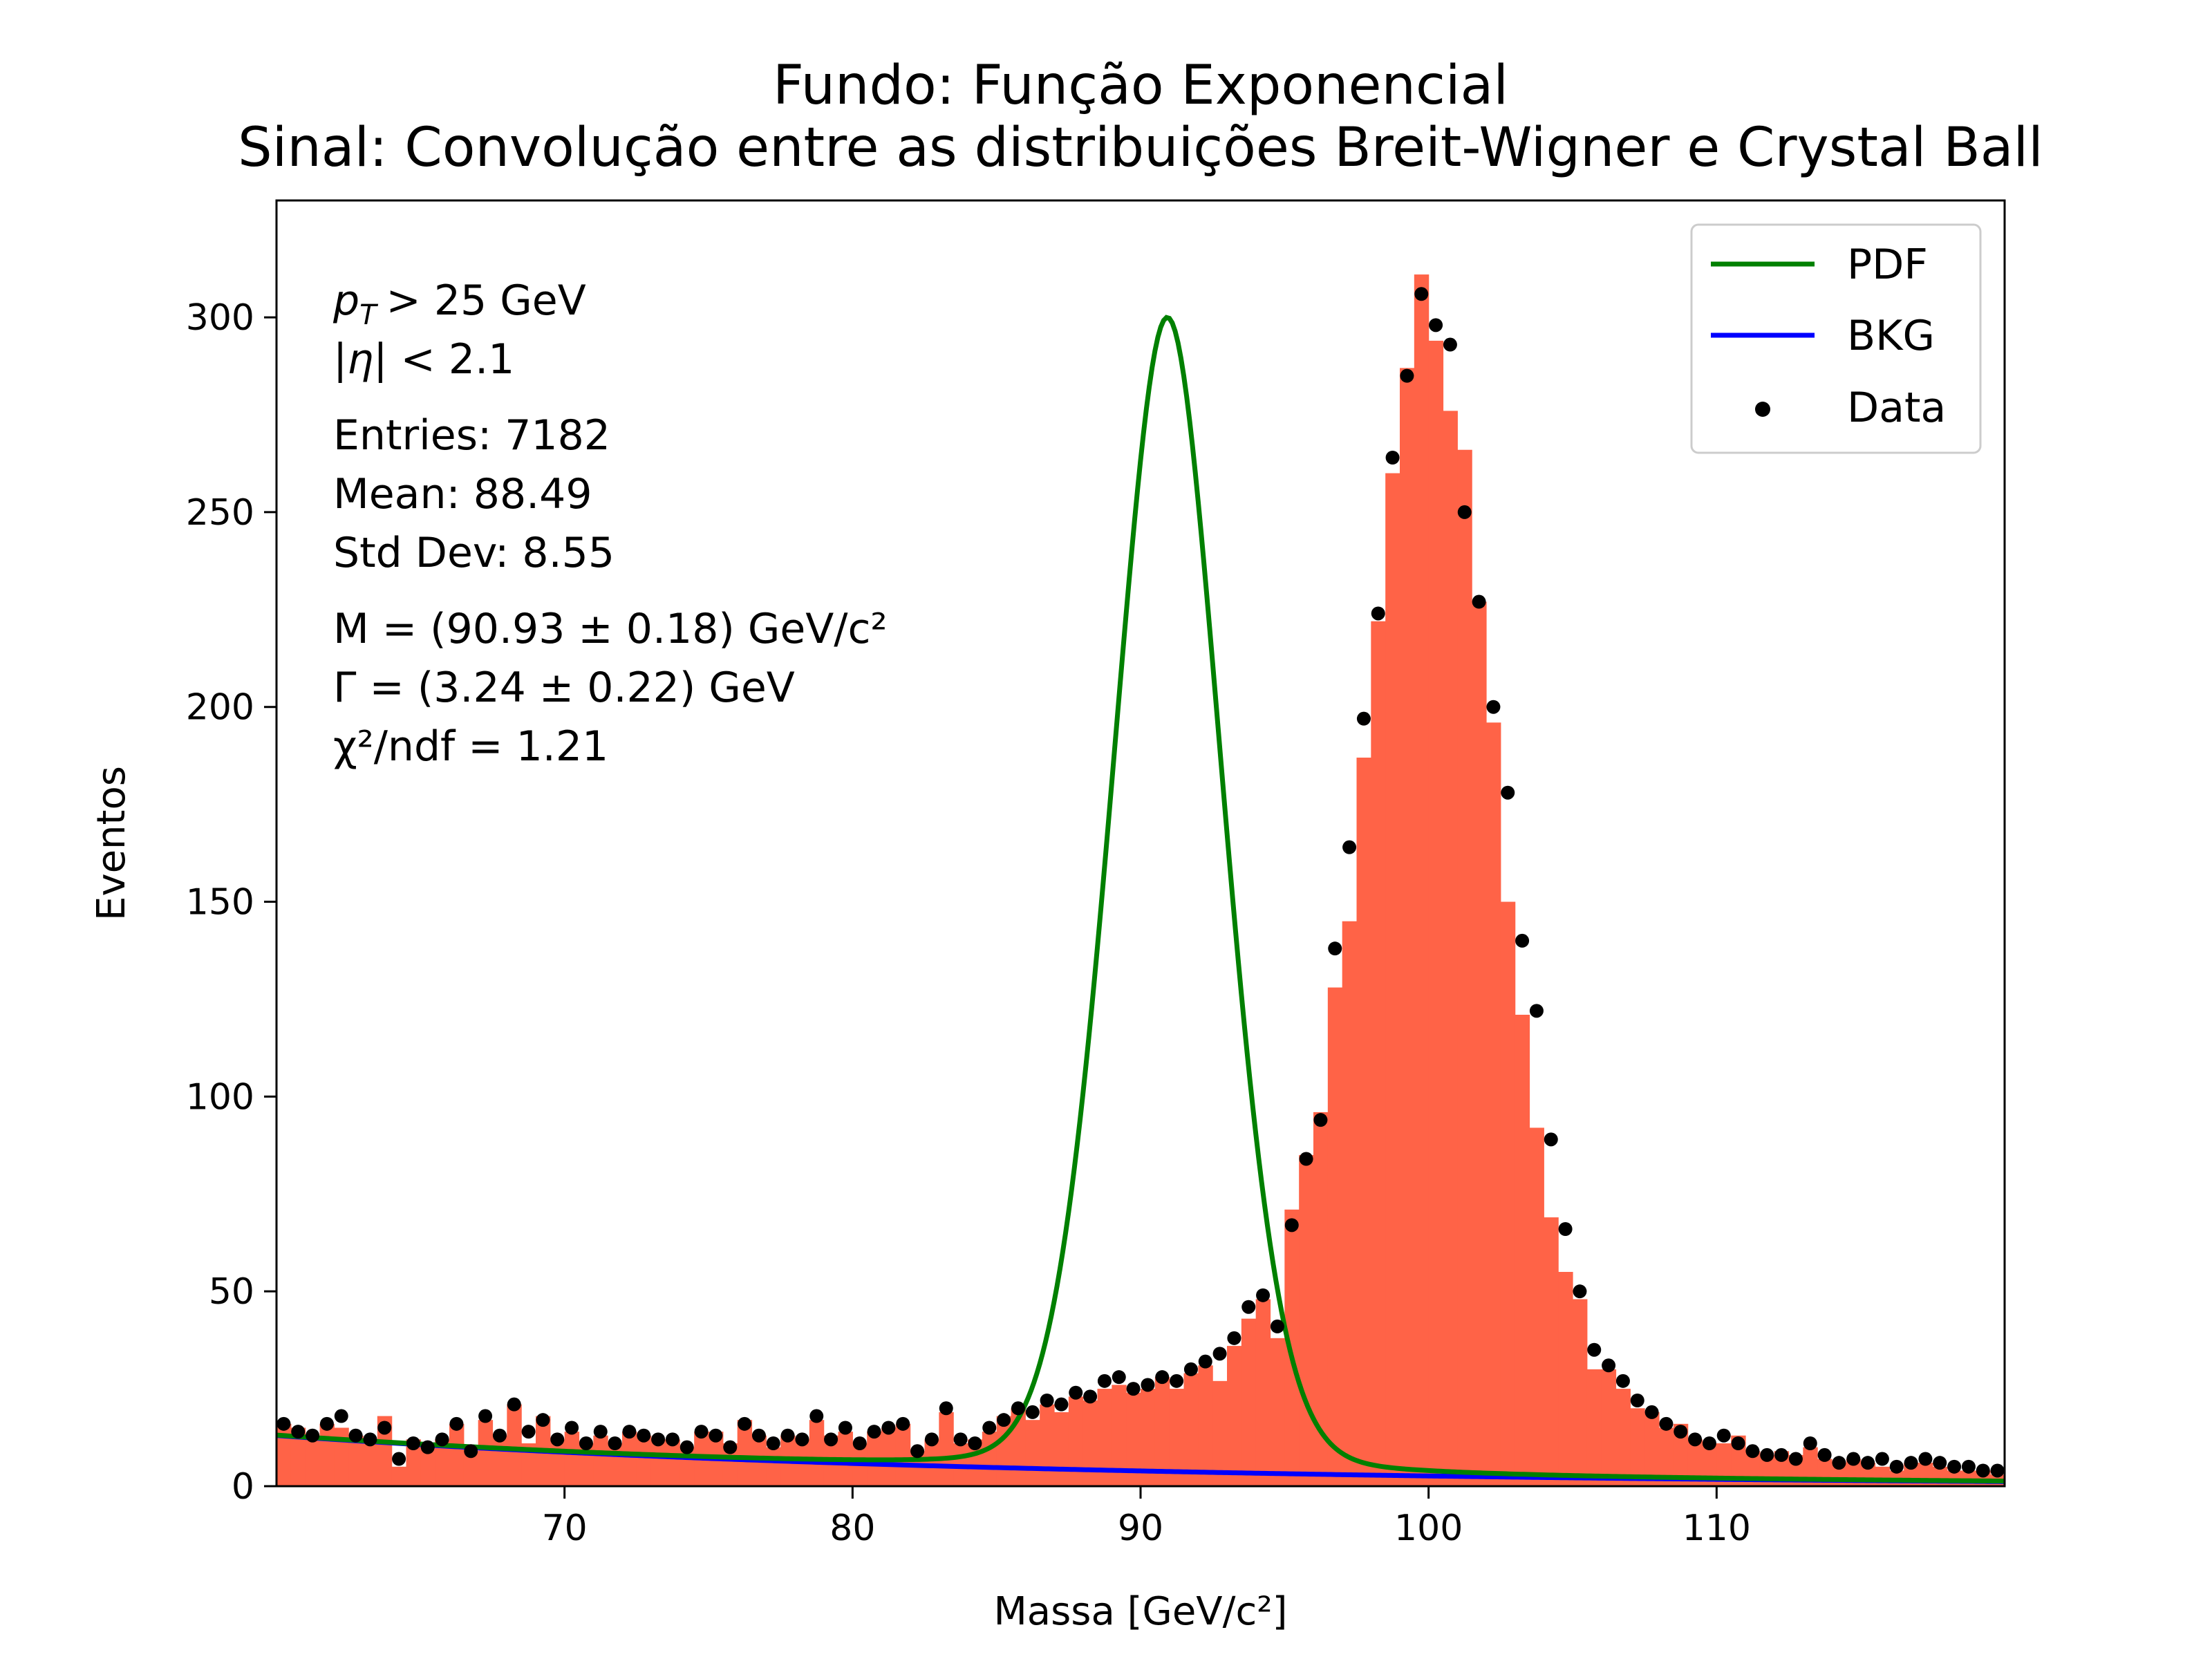 Image resolution: width=2212 pixels, height=1659 pixels. What do you see at coordinates (1891, 336) in the screenshot?
I see `legend-bkg-label: BKG` at bounding box center [1891, 336].